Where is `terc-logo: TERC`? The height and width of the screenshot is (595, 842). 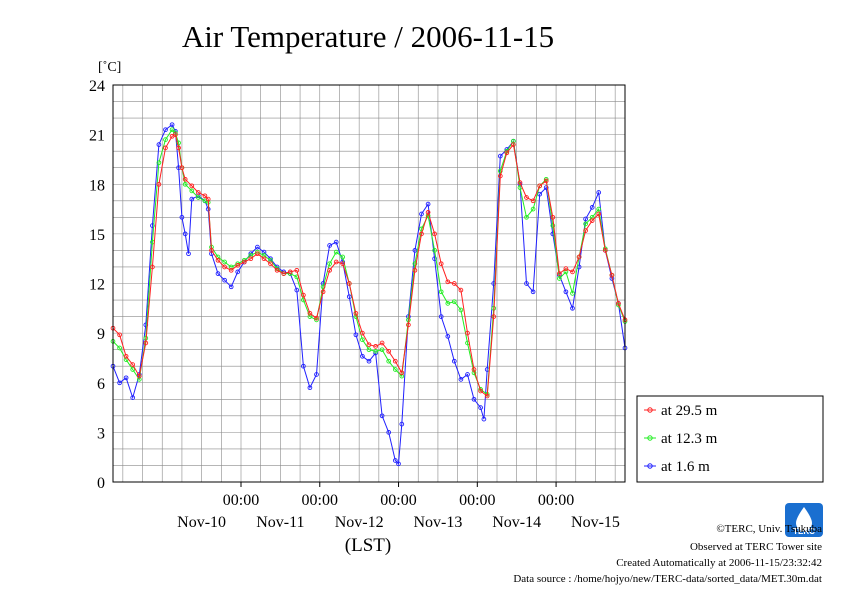 terc-logo: TERC is located at coordinates (804, 520).